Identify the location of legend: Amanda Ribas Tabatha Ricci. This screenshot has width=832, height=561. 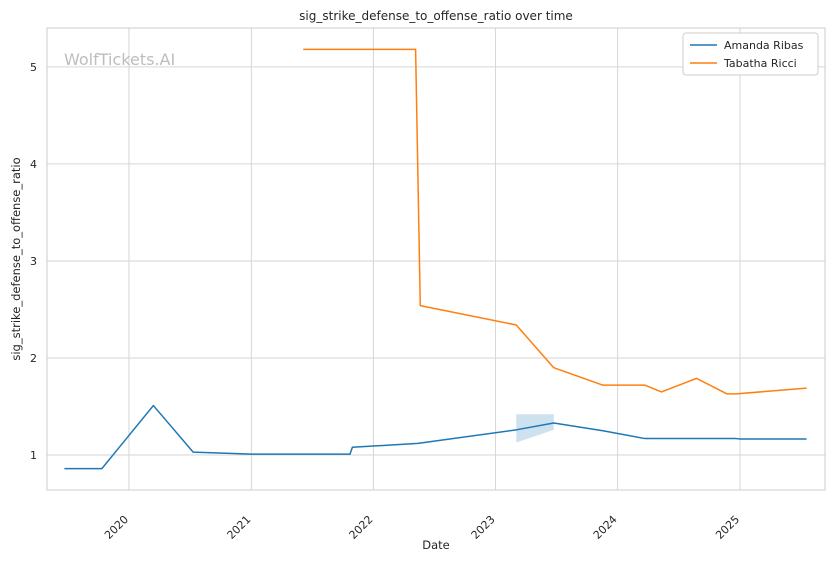
(750, 54).